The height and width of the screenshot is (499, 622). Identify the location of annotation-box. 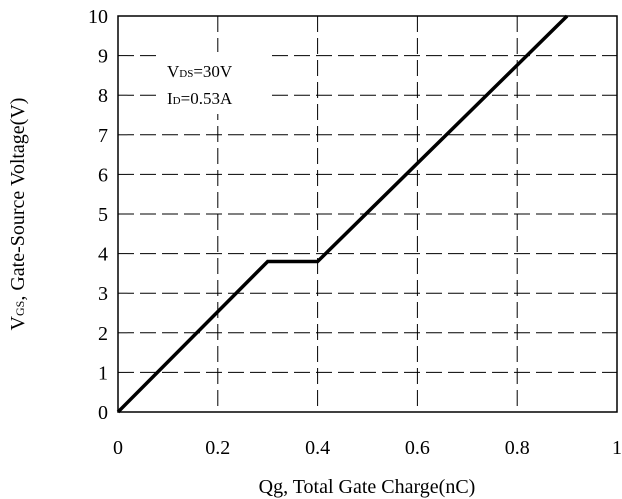
(216, 83).